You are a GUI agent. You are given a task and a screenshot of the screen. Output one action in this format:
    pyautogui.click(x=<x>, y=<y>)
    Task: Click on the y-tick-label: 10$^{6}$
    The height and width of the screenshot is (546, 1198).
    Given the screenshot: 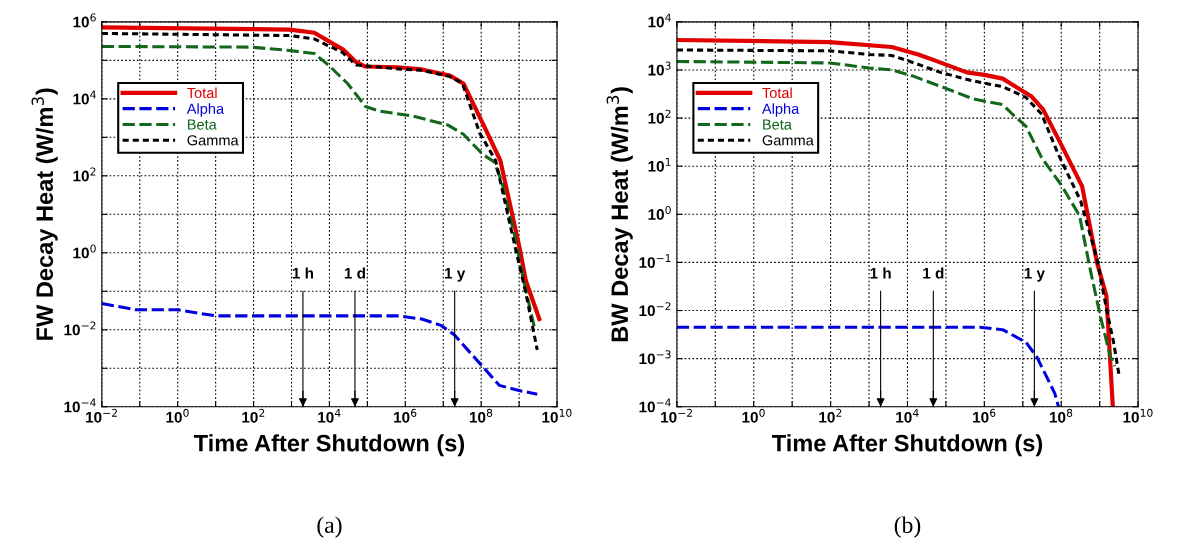 What is the action you would take?
    pyautogui.click(x=84, y=20)
    